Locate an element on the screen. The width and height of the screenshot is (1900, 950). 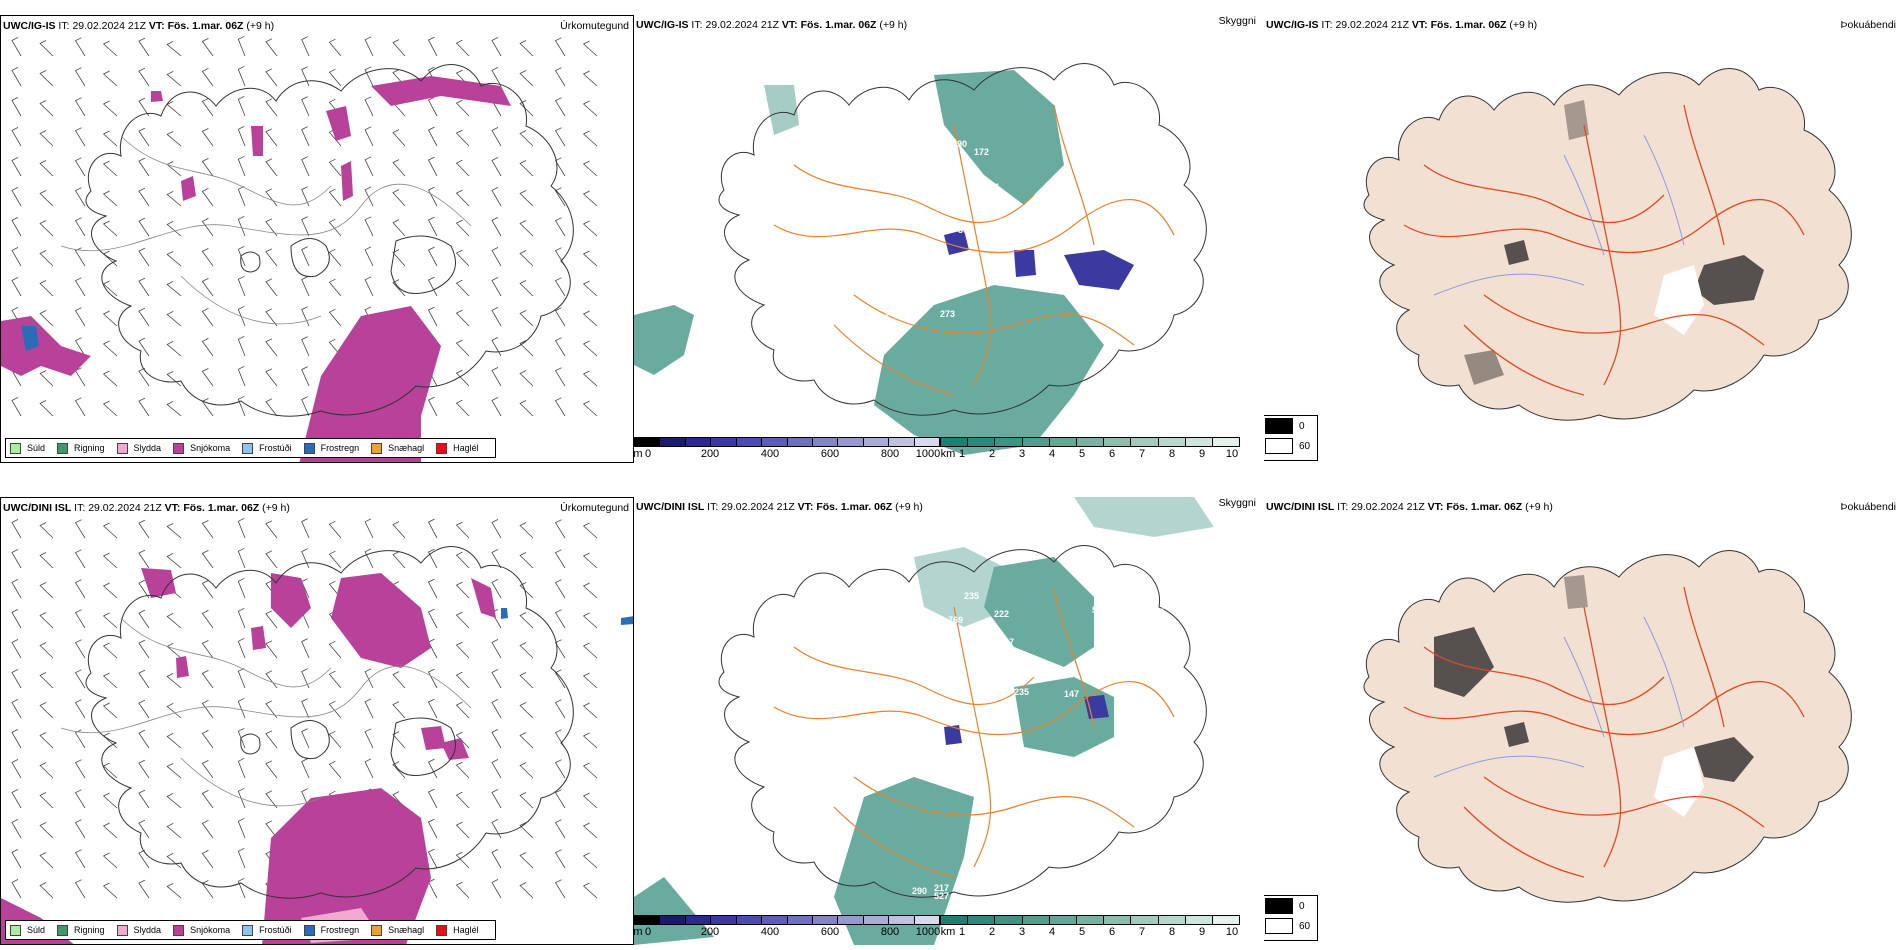
ceiling-value-label: 290 is located at coordinates (919, 891).